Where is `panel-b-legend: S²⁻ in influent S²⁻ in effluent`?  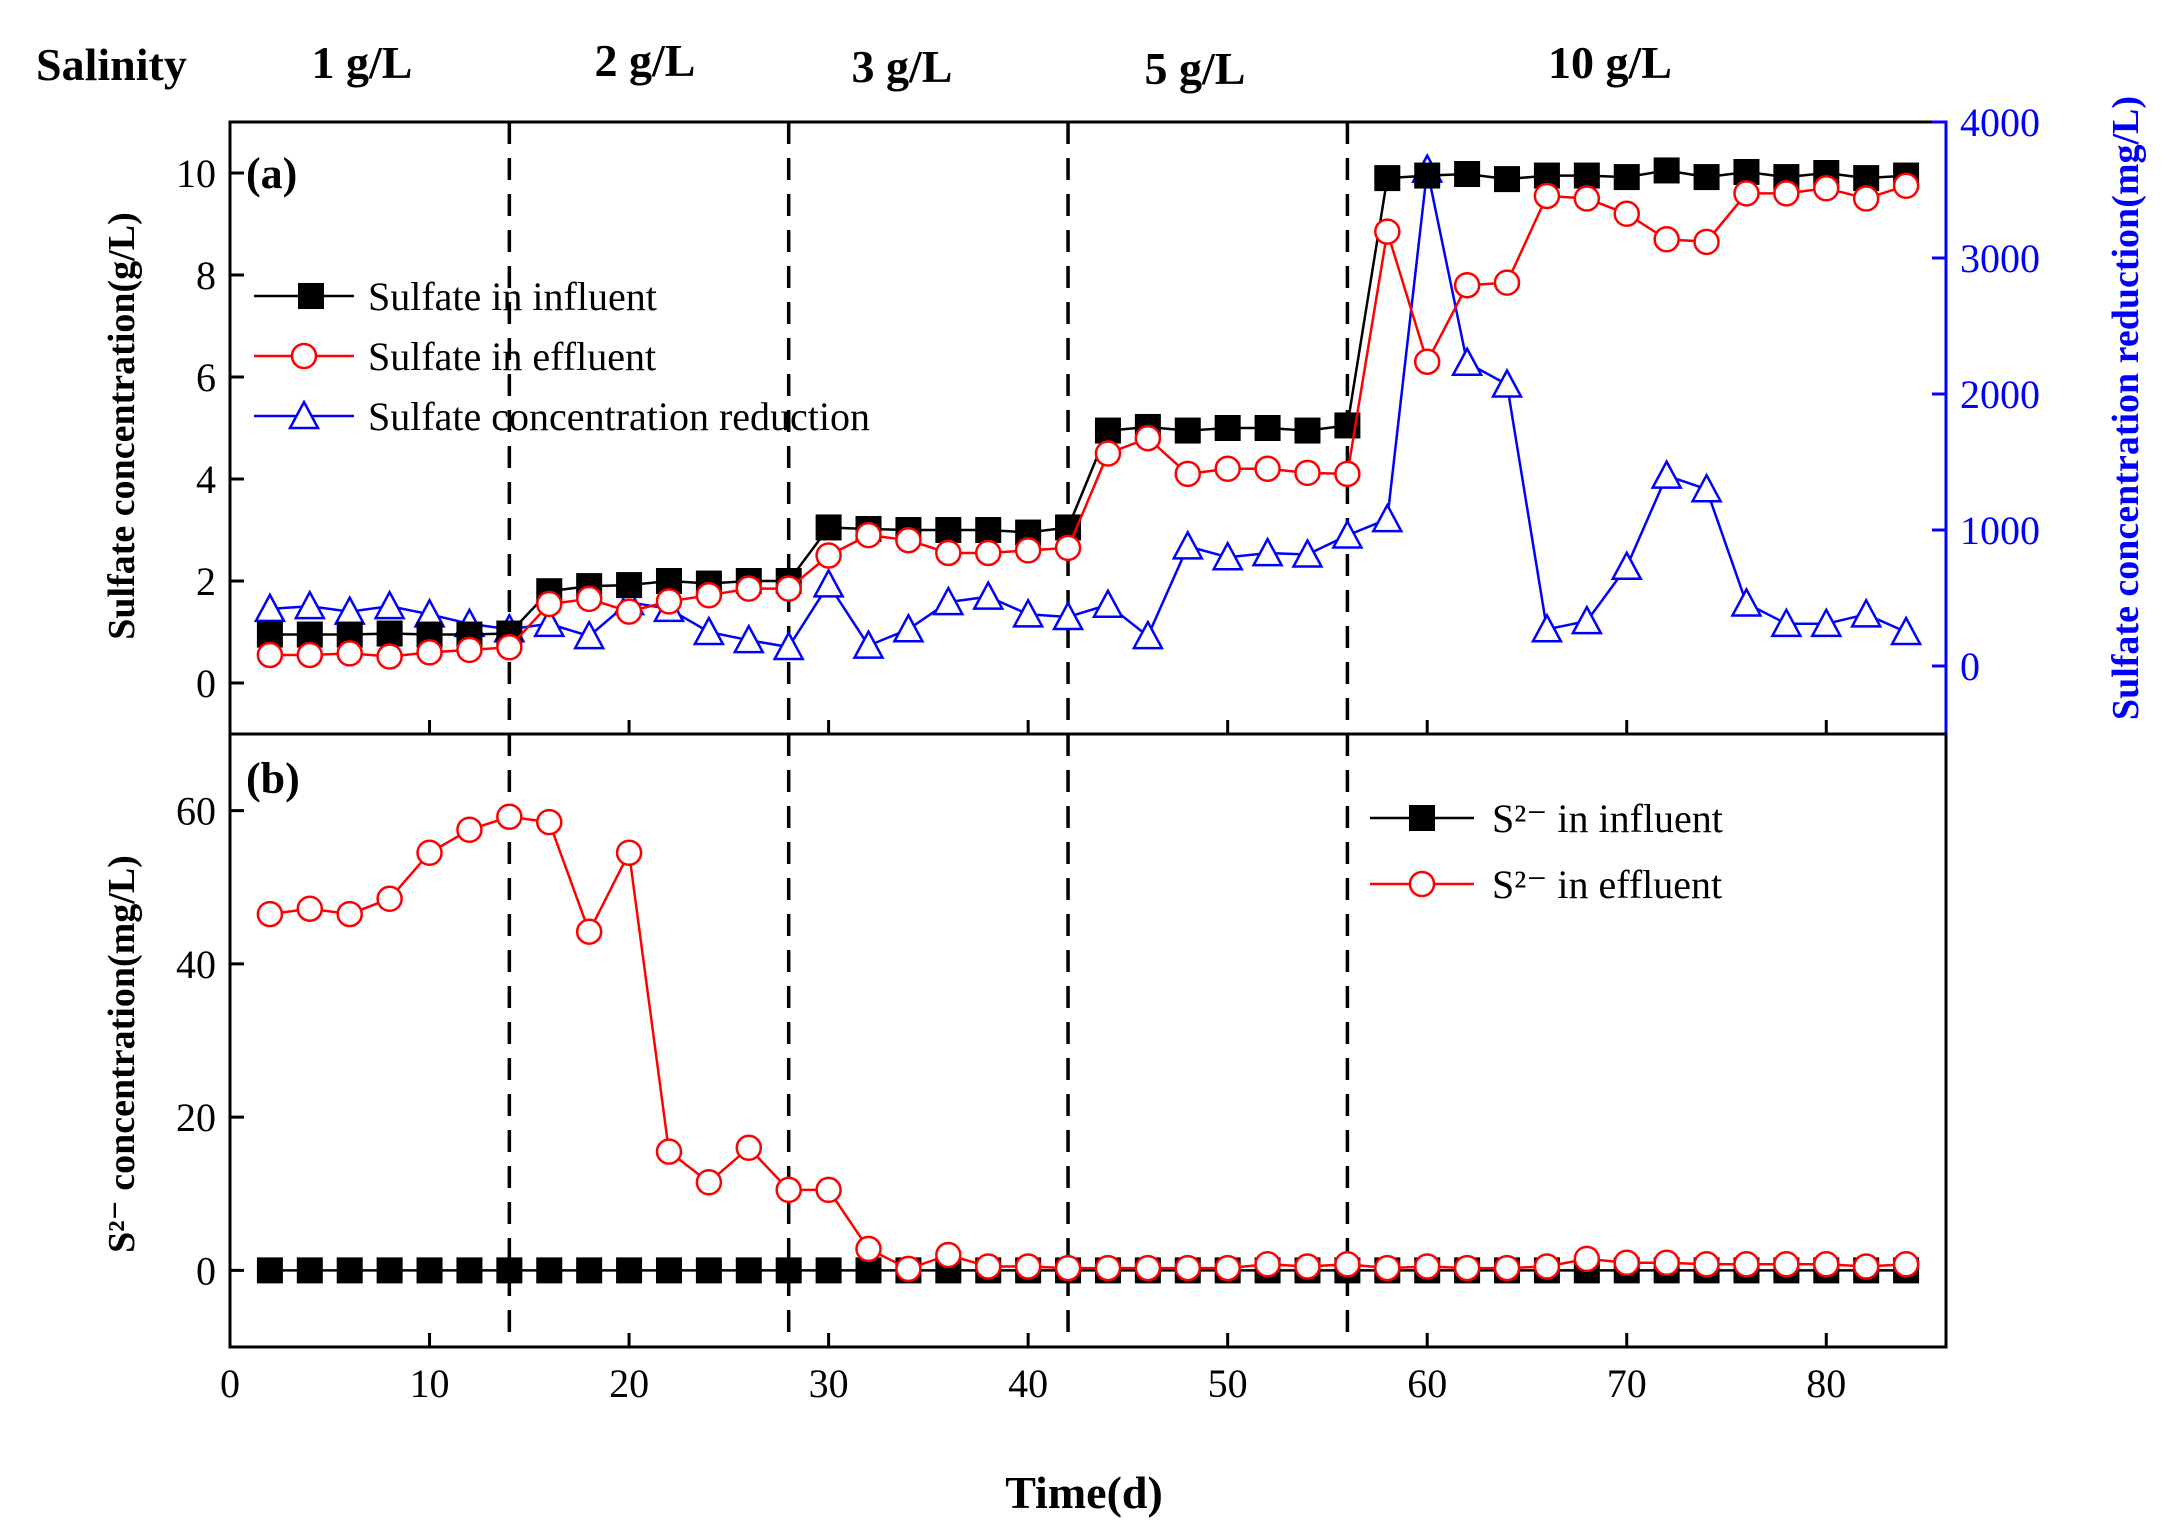 panel-b-legend: S²⁻ in influent S²⁻ in effluent is located at coordinates (1546, 851).